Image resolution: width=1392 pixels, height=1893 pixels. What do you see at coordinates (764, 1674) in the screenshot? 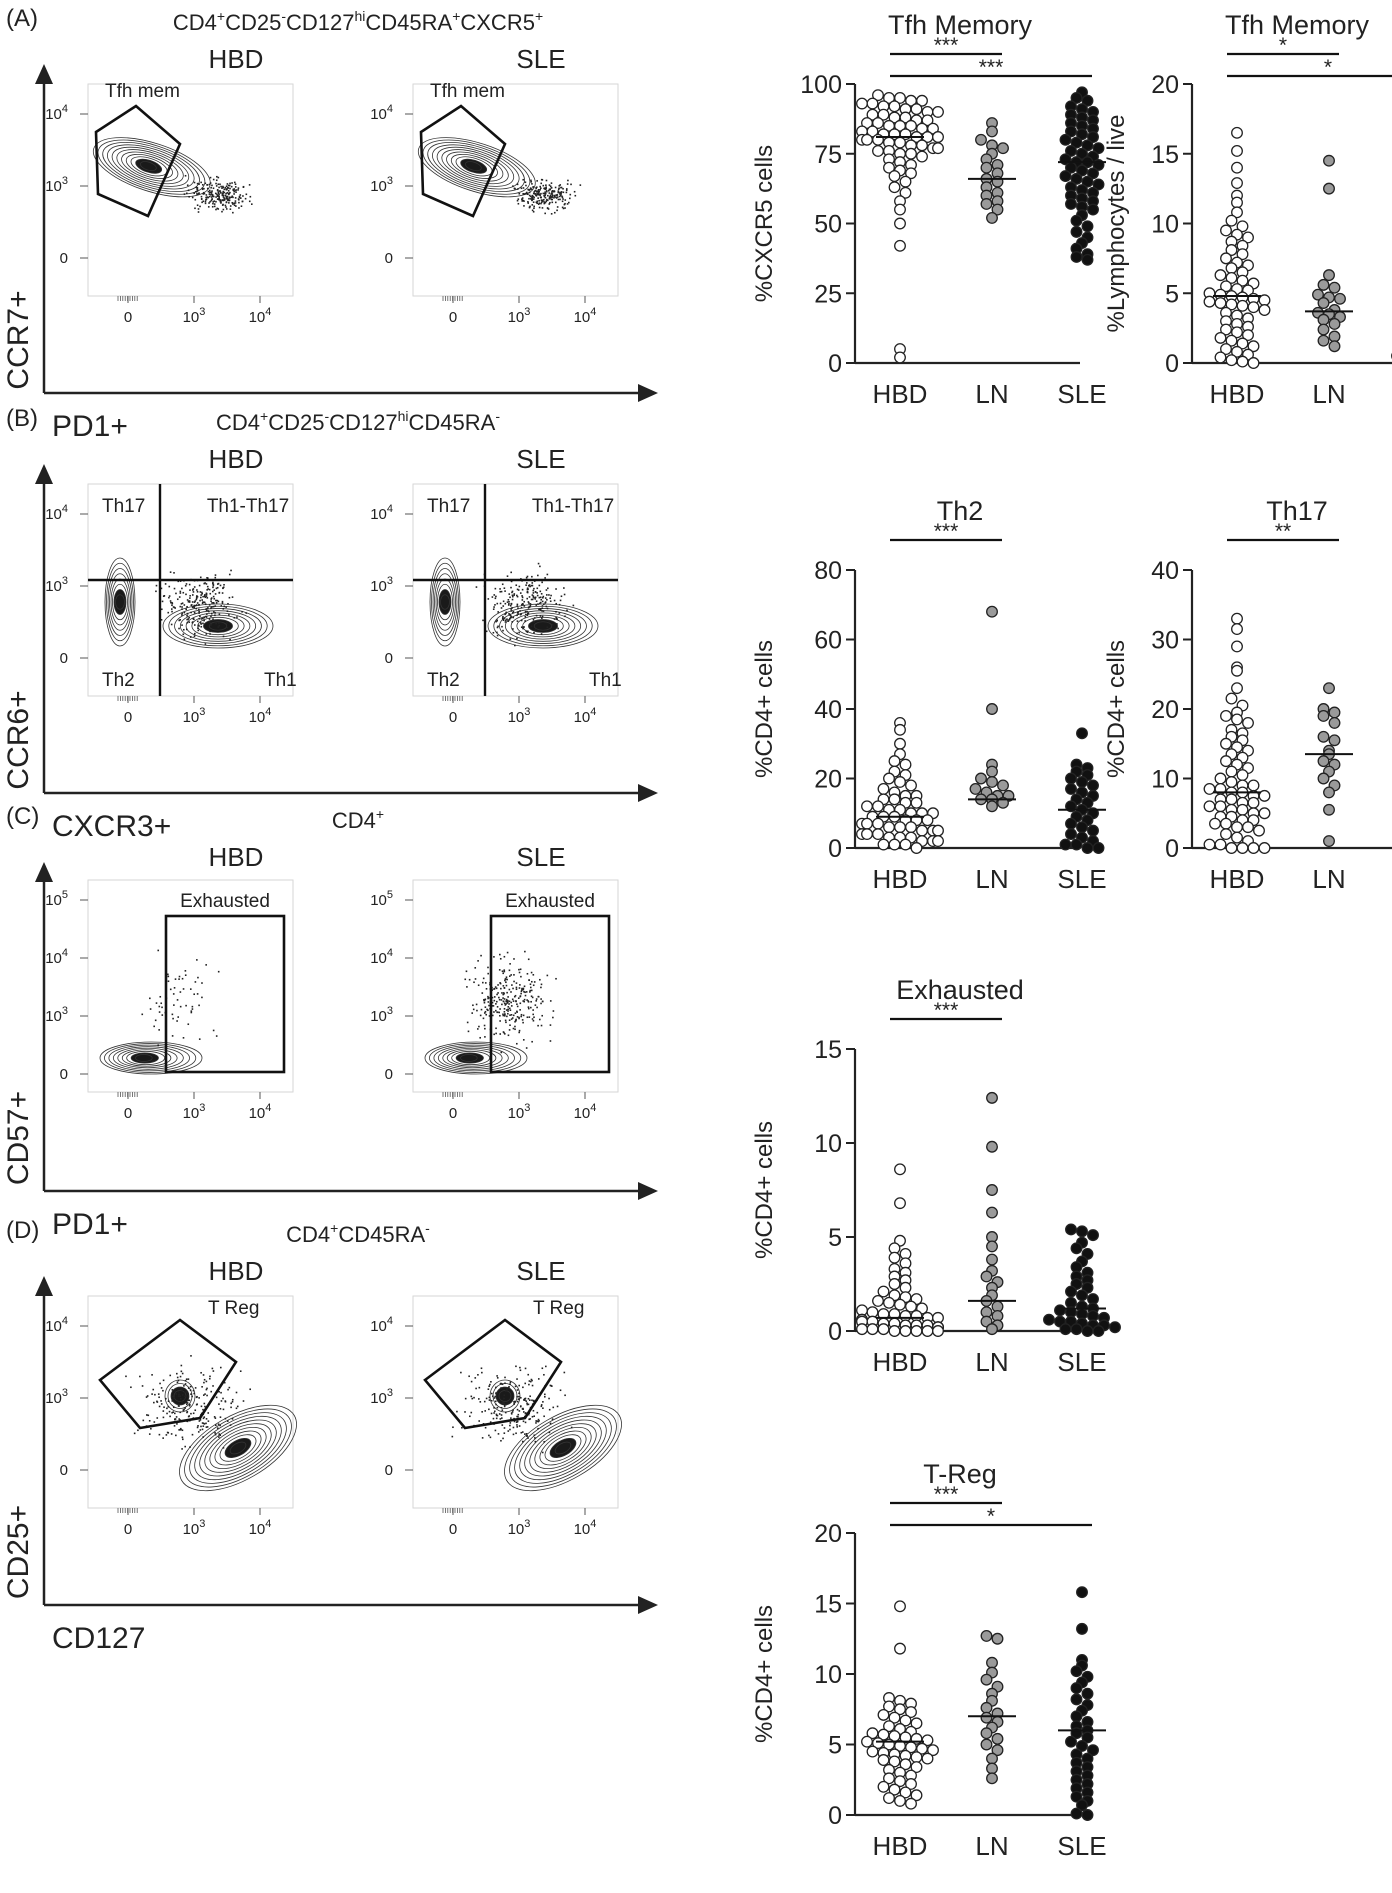
I see `chart-y-label: %CD4+ cells` at bounding box center [764, 1674].